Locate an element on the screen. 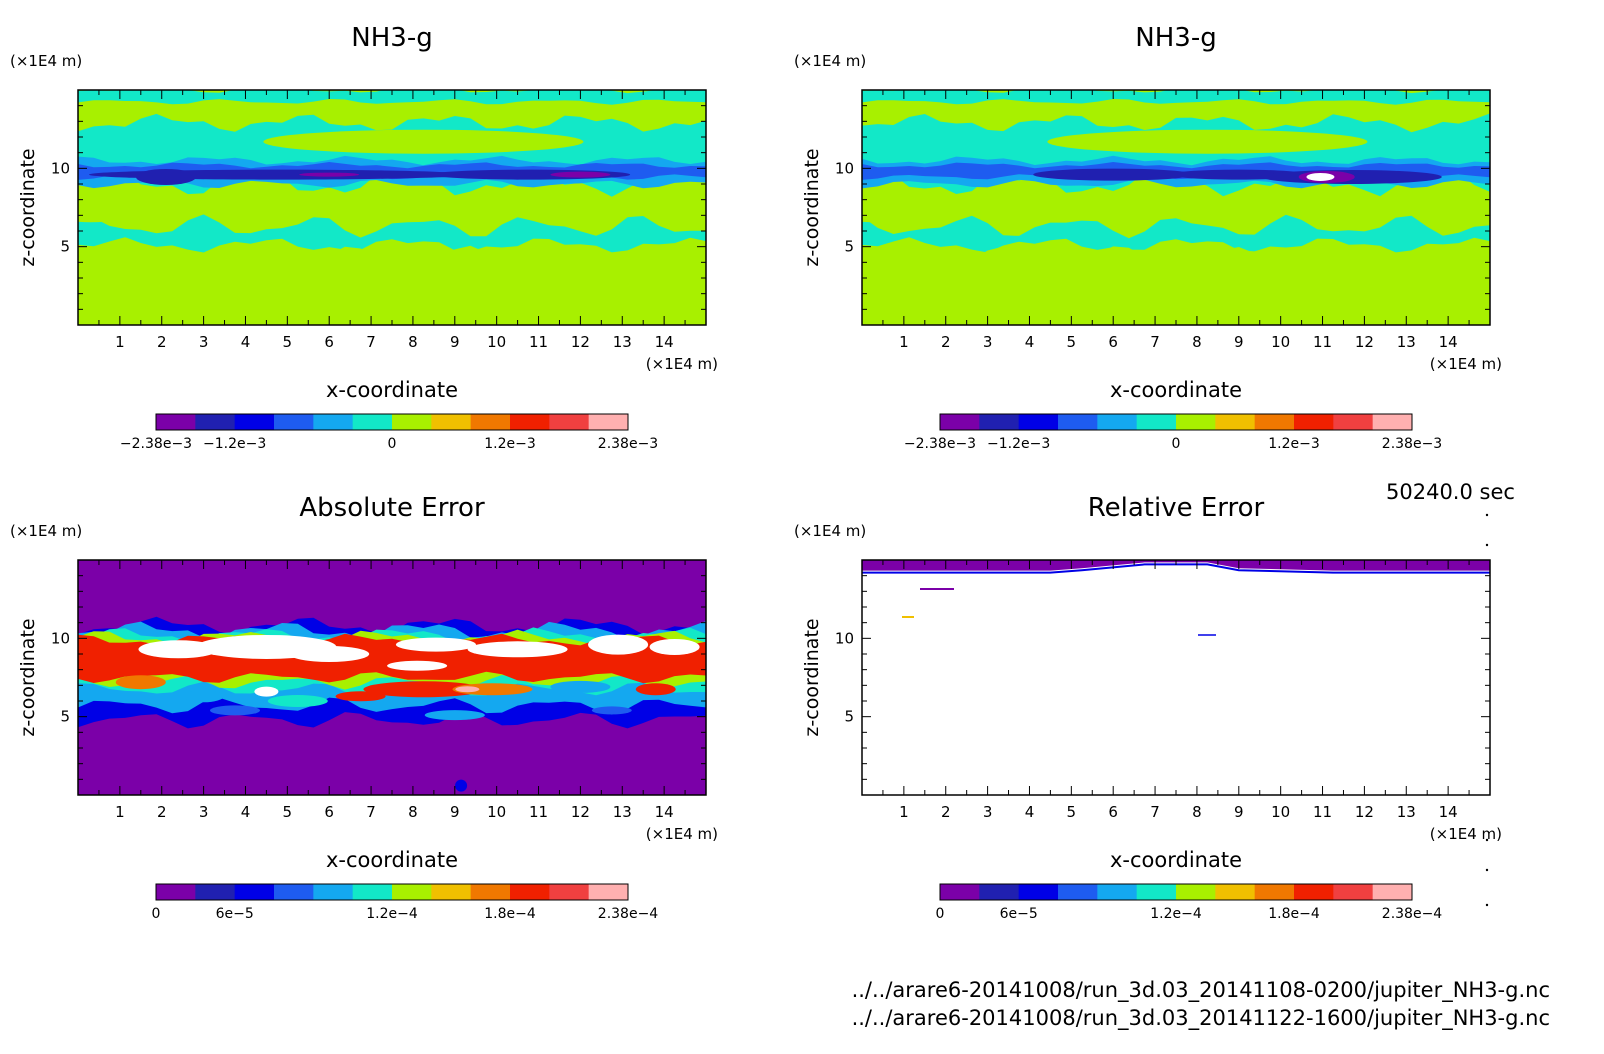 This screenshot has width=1604, height=1054. colorbar-label: 6e−5 is located at coordinates (1019, 914).